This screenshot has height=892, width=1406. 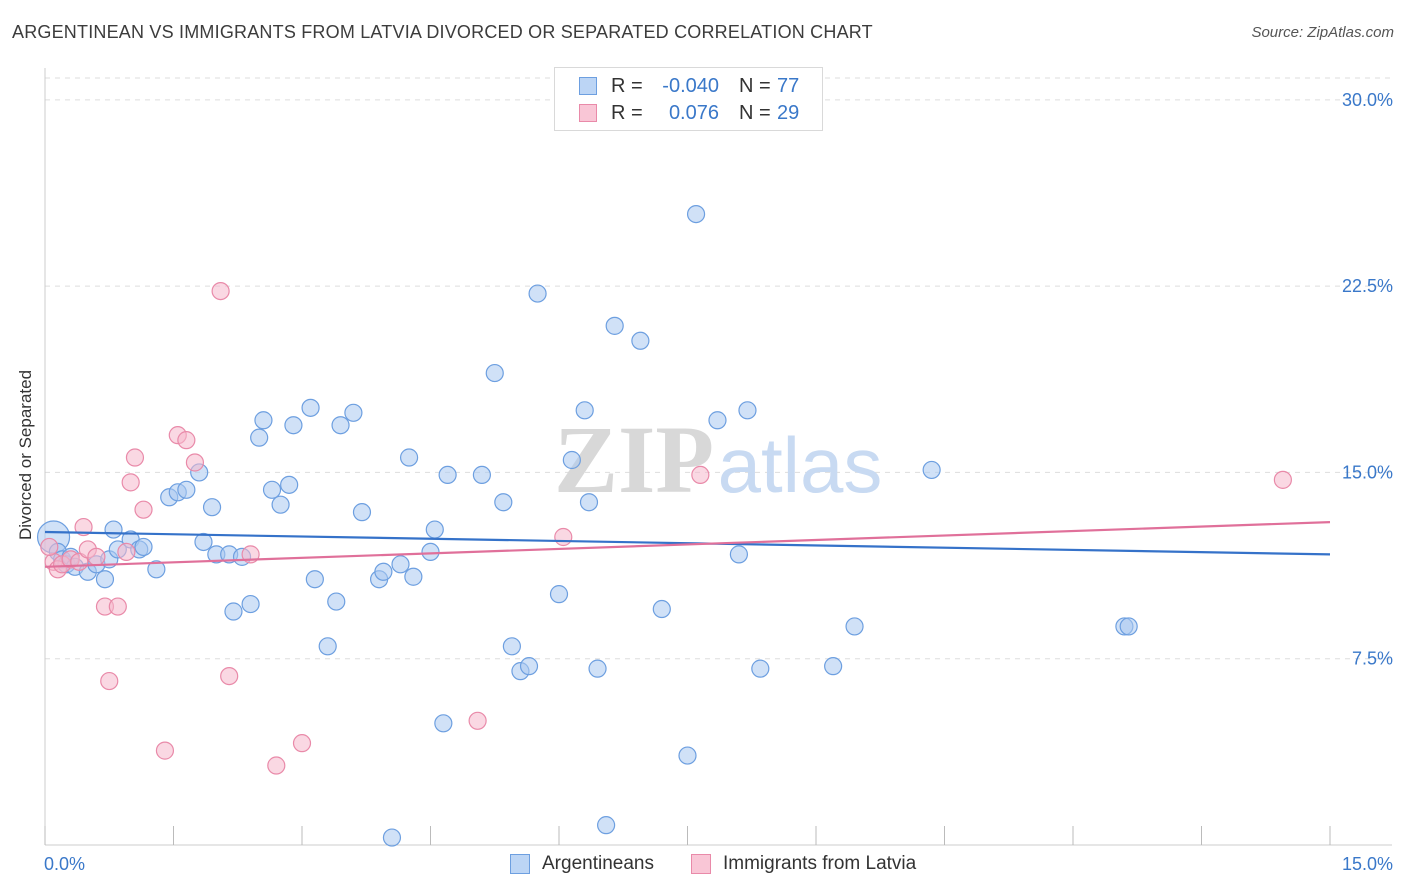 What do you see at coordinates (1367, 864) in the screenshot?
I see `x-tick-label-max: 15.0%` at bounding box center [1367, 864].